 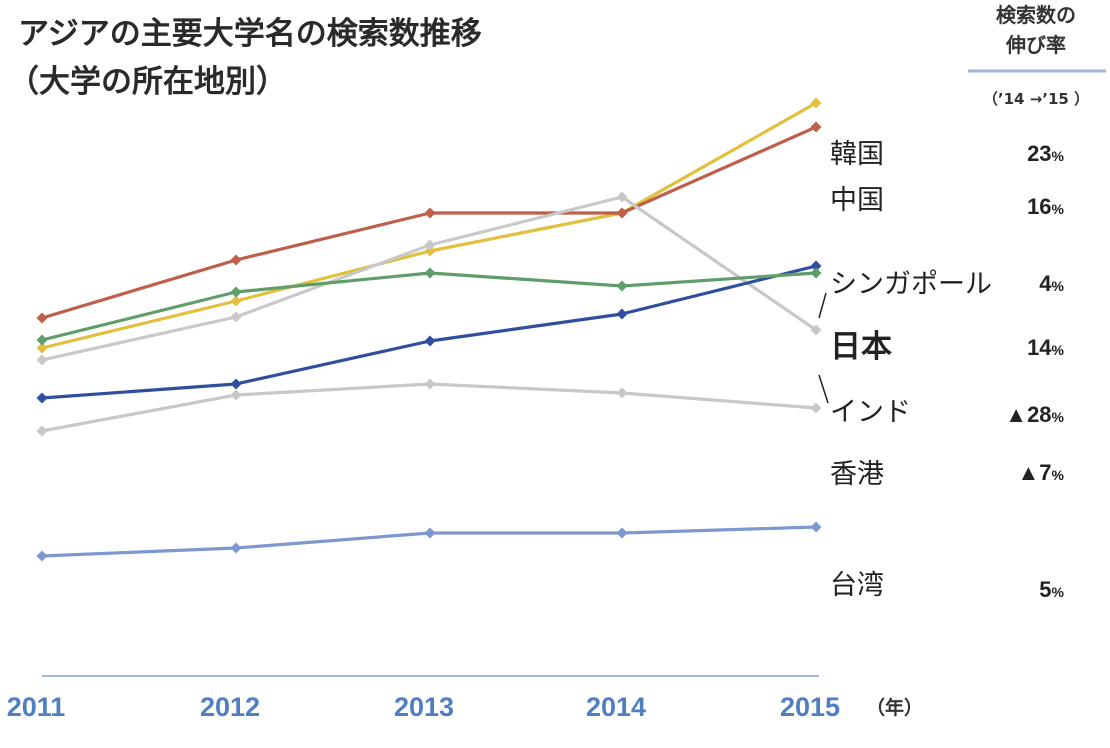 I want to click on chart-subtitle: （大学の所在地別）, so click(x=147, y=82).